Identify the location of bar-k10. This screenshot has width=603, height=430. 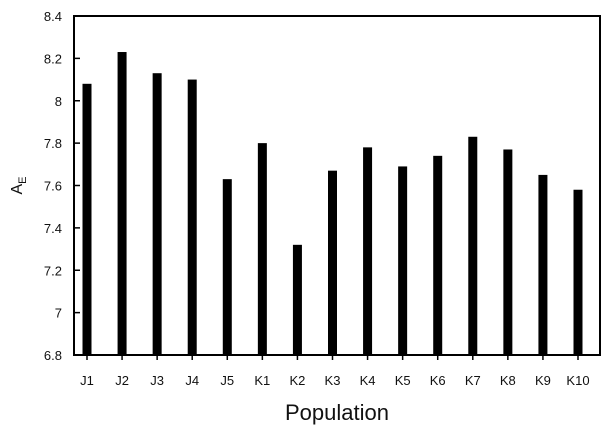
(578, 272).